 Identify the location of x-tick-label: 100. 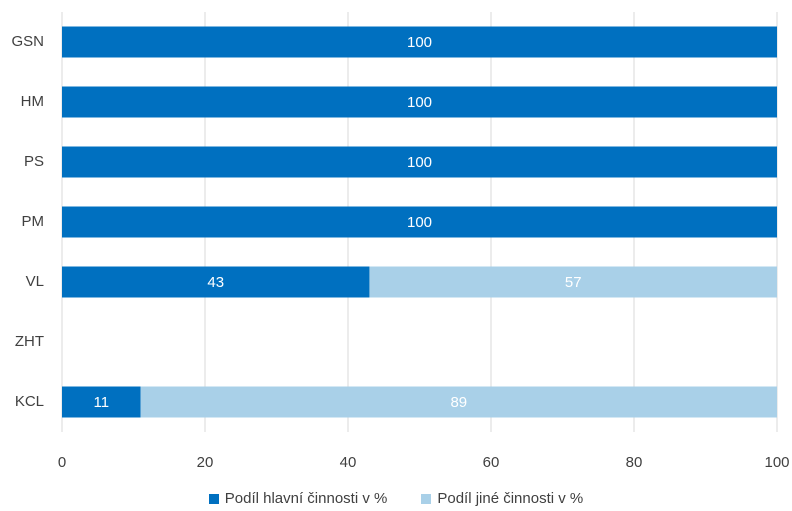
(776, 462).